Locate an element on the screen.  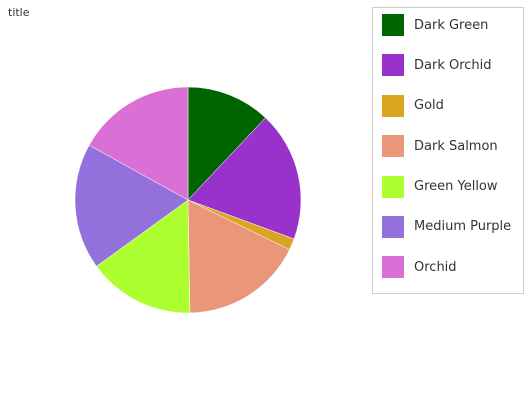
pie-slice-dark-salmon is located at coordinates (238, 256).